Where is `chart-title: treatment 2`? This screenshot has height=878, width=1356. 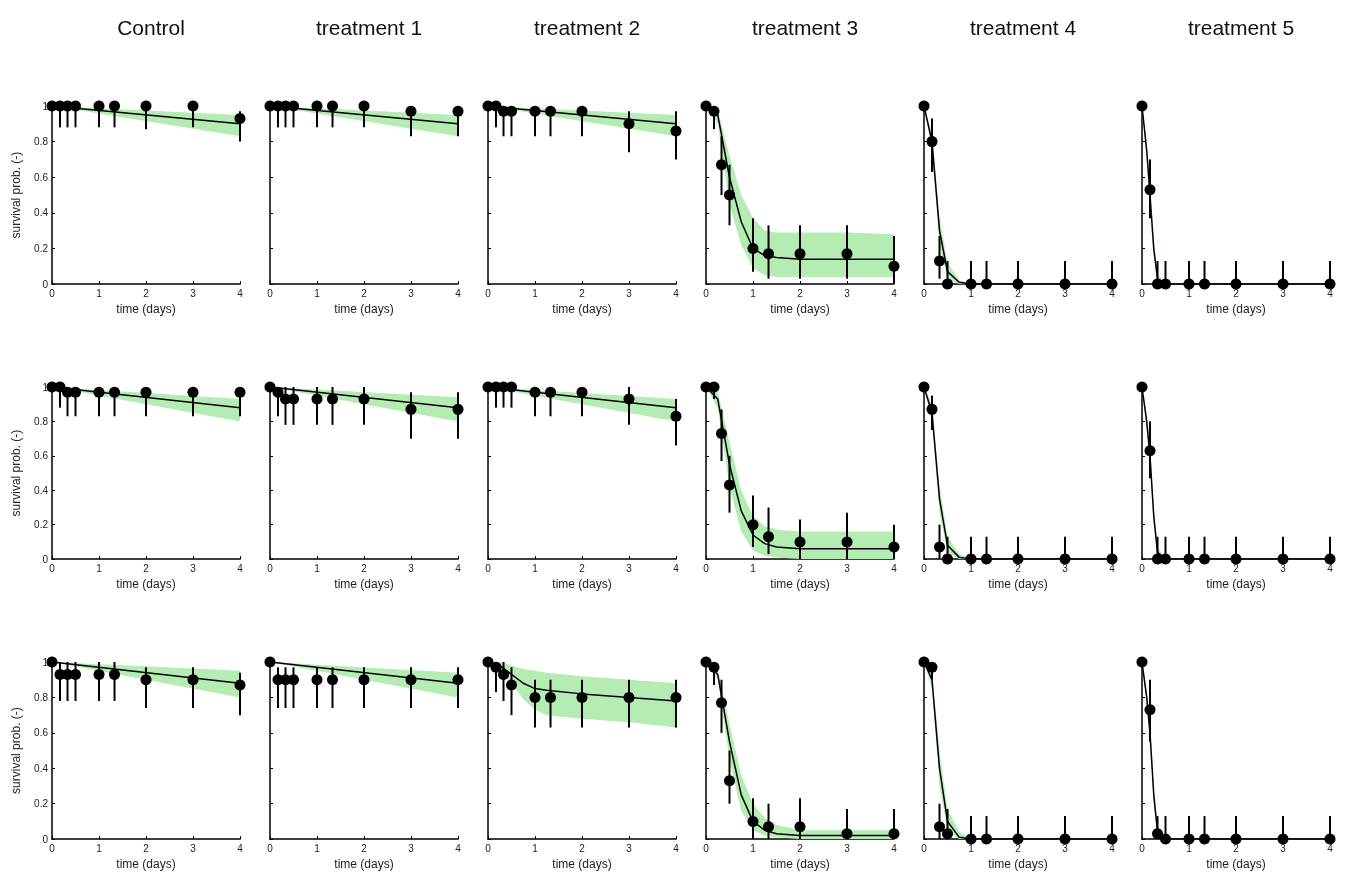 chart-title: treatment 2 is located at coordinates (587, 27).